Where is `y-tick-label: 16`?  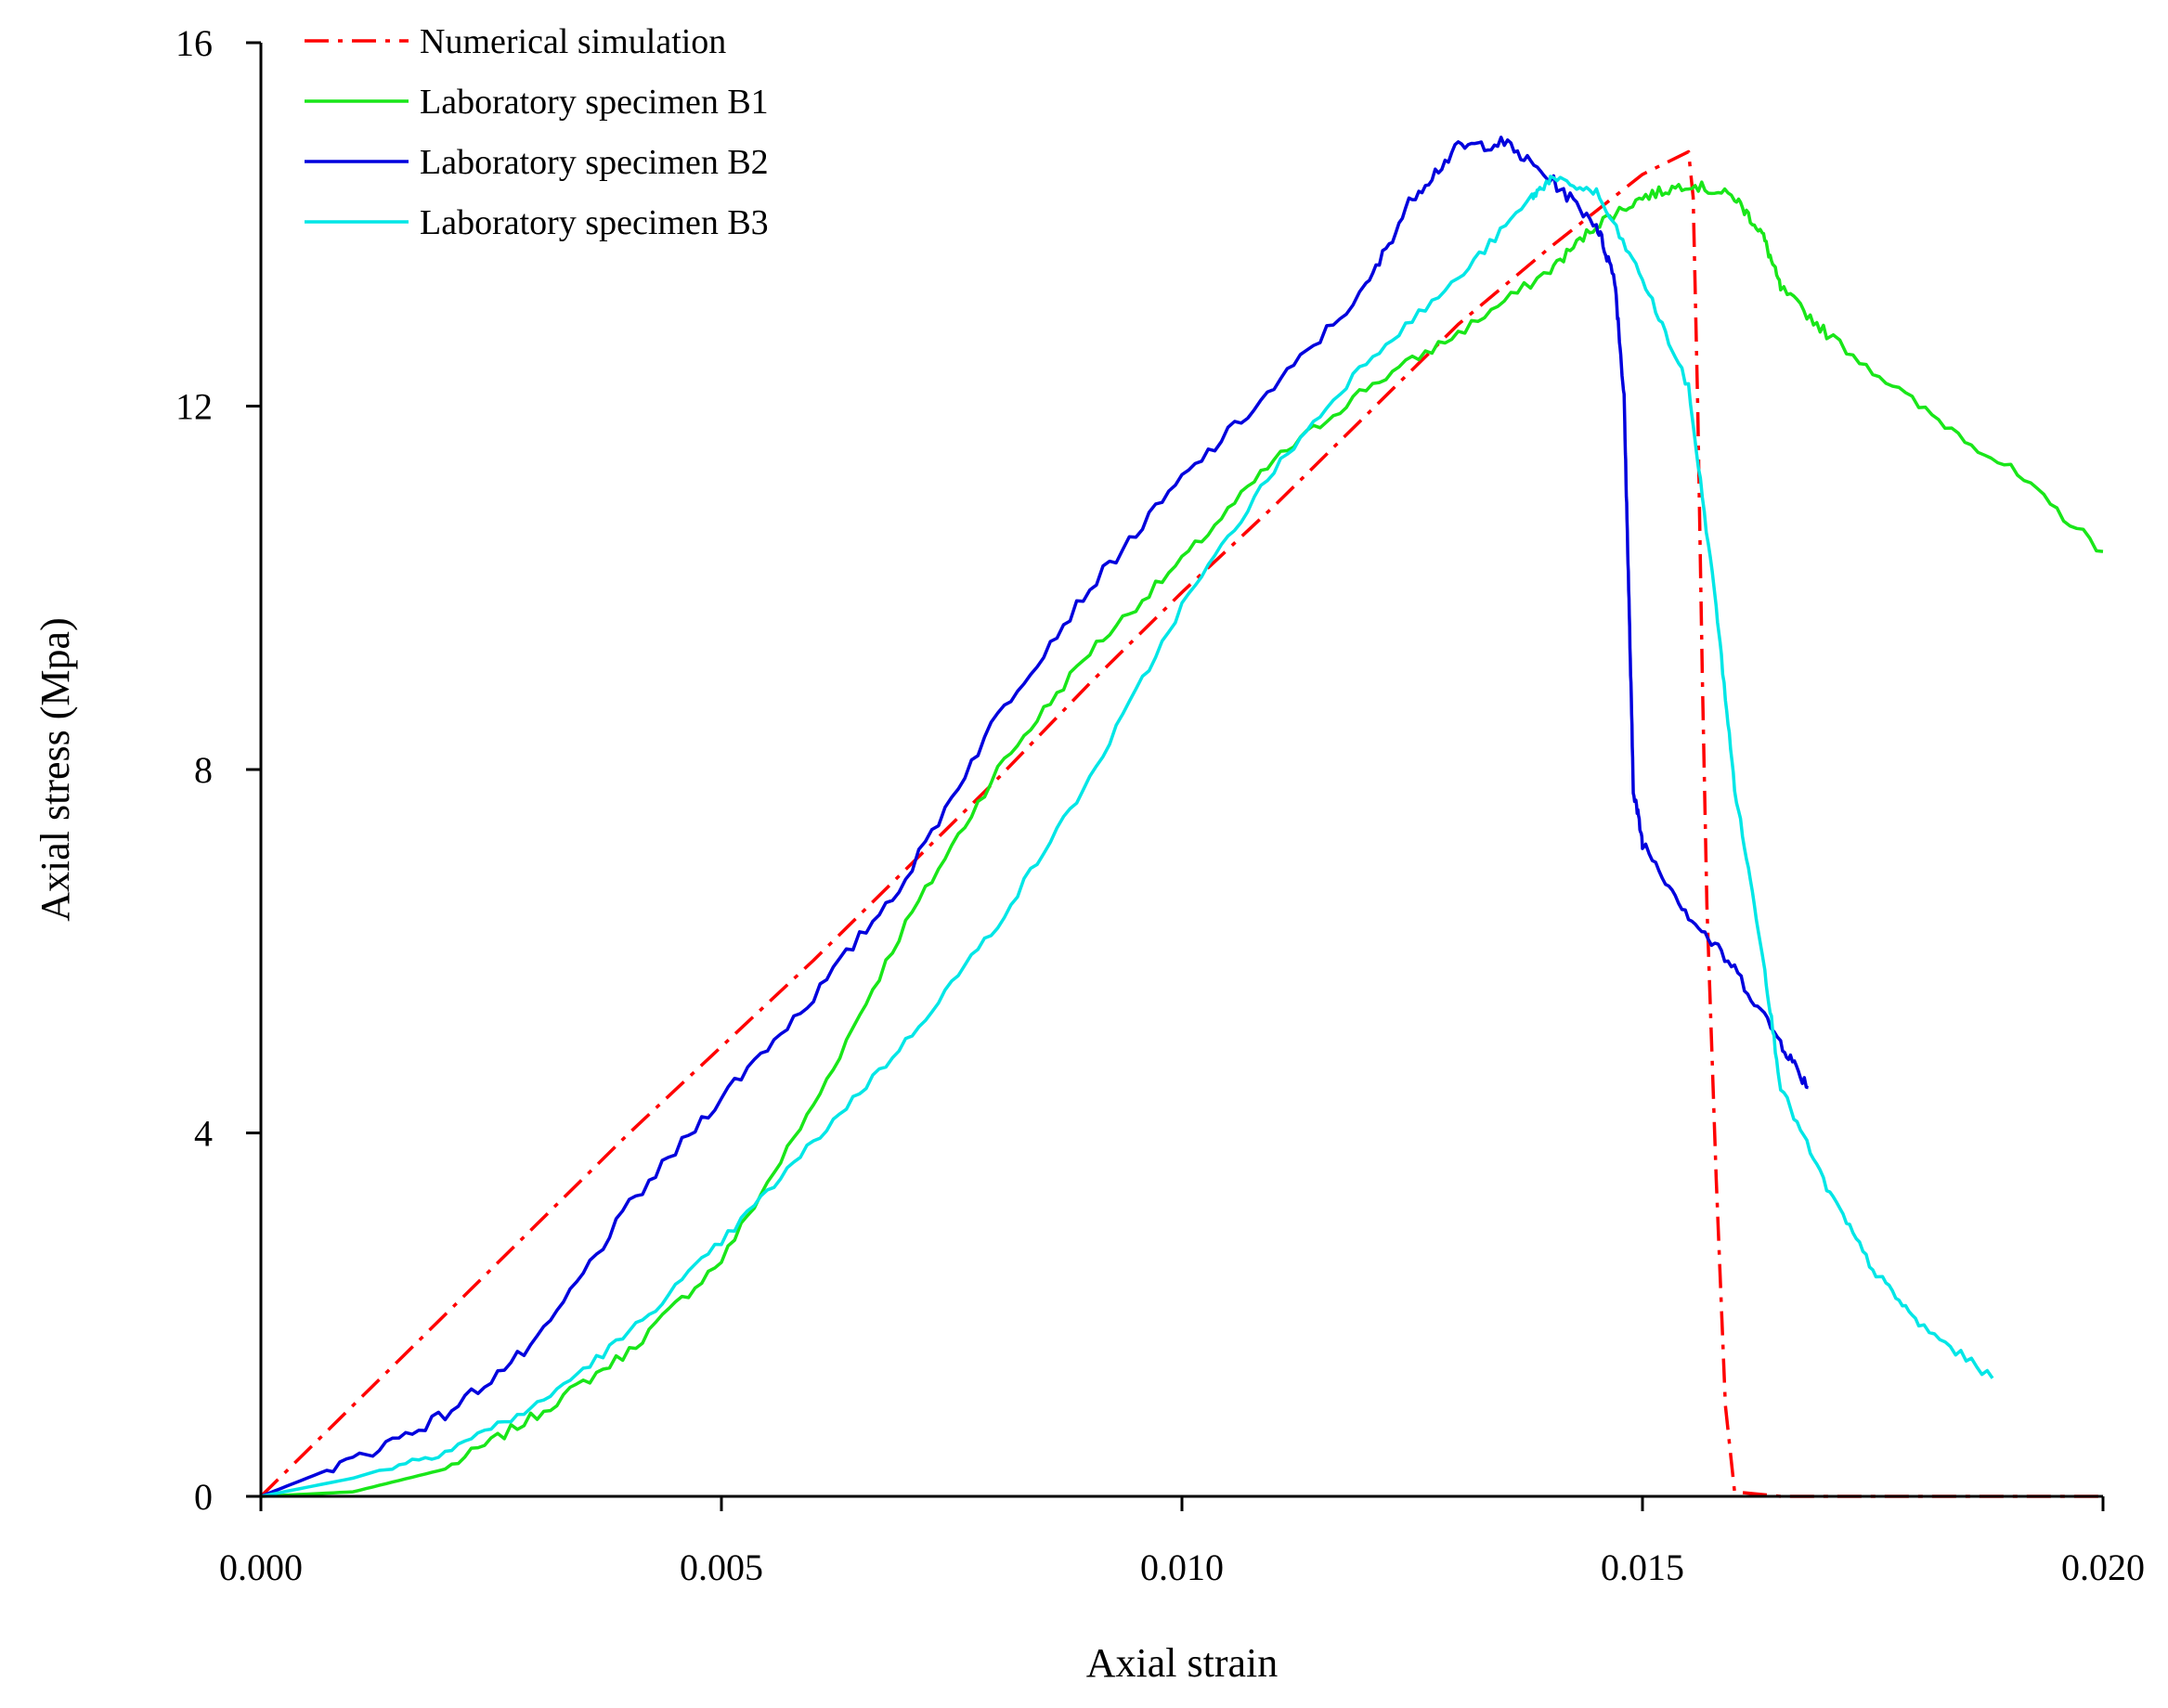 y-tick-label: 16 is located at coordinates (194, 43).